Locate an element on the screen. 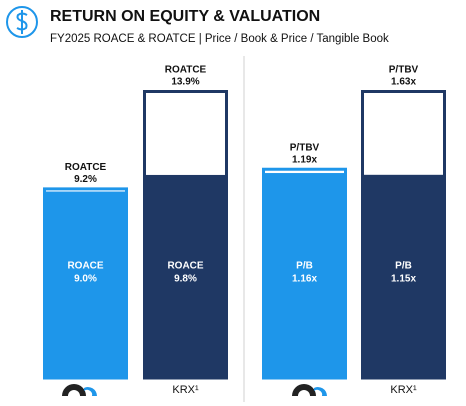  title: RETURN ON EQUITY & VALUATION is located at coordinates (185, 16).